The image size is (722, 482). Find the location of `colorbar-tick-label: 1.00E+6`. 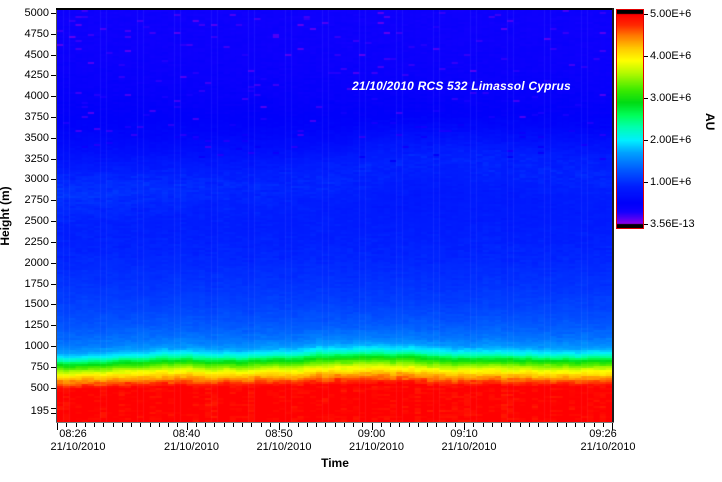

colorbar-tick-label: 1.00E+6 is located at coordinates (671, 182).